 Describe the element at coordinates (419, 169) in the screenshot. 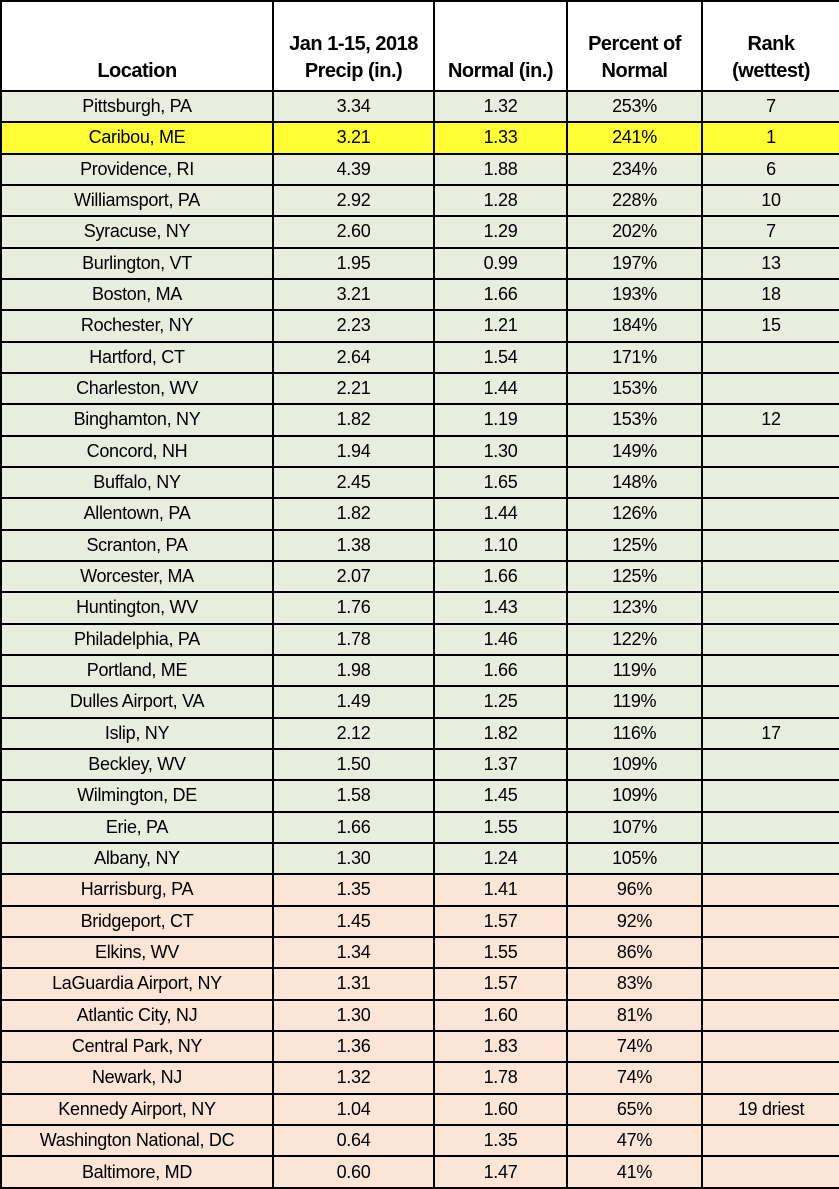

I see `table-row: Providence, RI 4.39 1.88 234% 6` at that location.